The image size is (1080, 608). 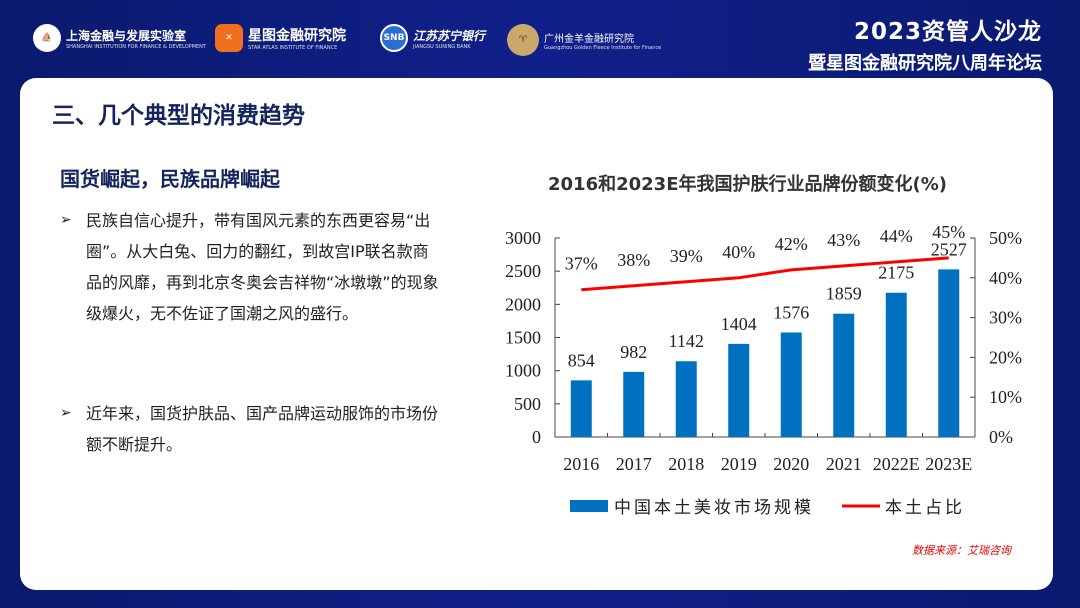 I want to click on logo-name: 广州金羊金融研究院, so click(x=589, y=39).